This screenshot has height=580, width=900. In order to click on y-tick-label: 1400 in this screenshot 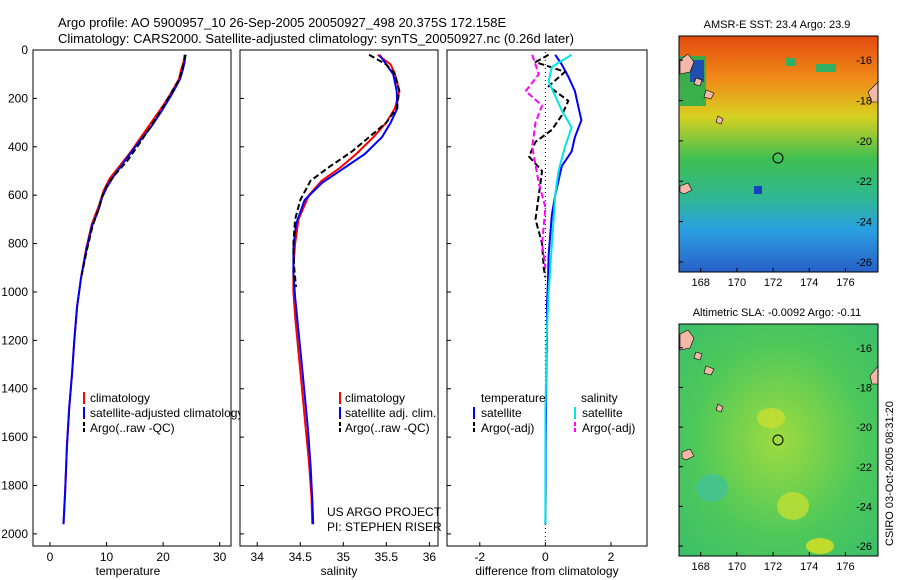, I will do `click(14, 389)`.